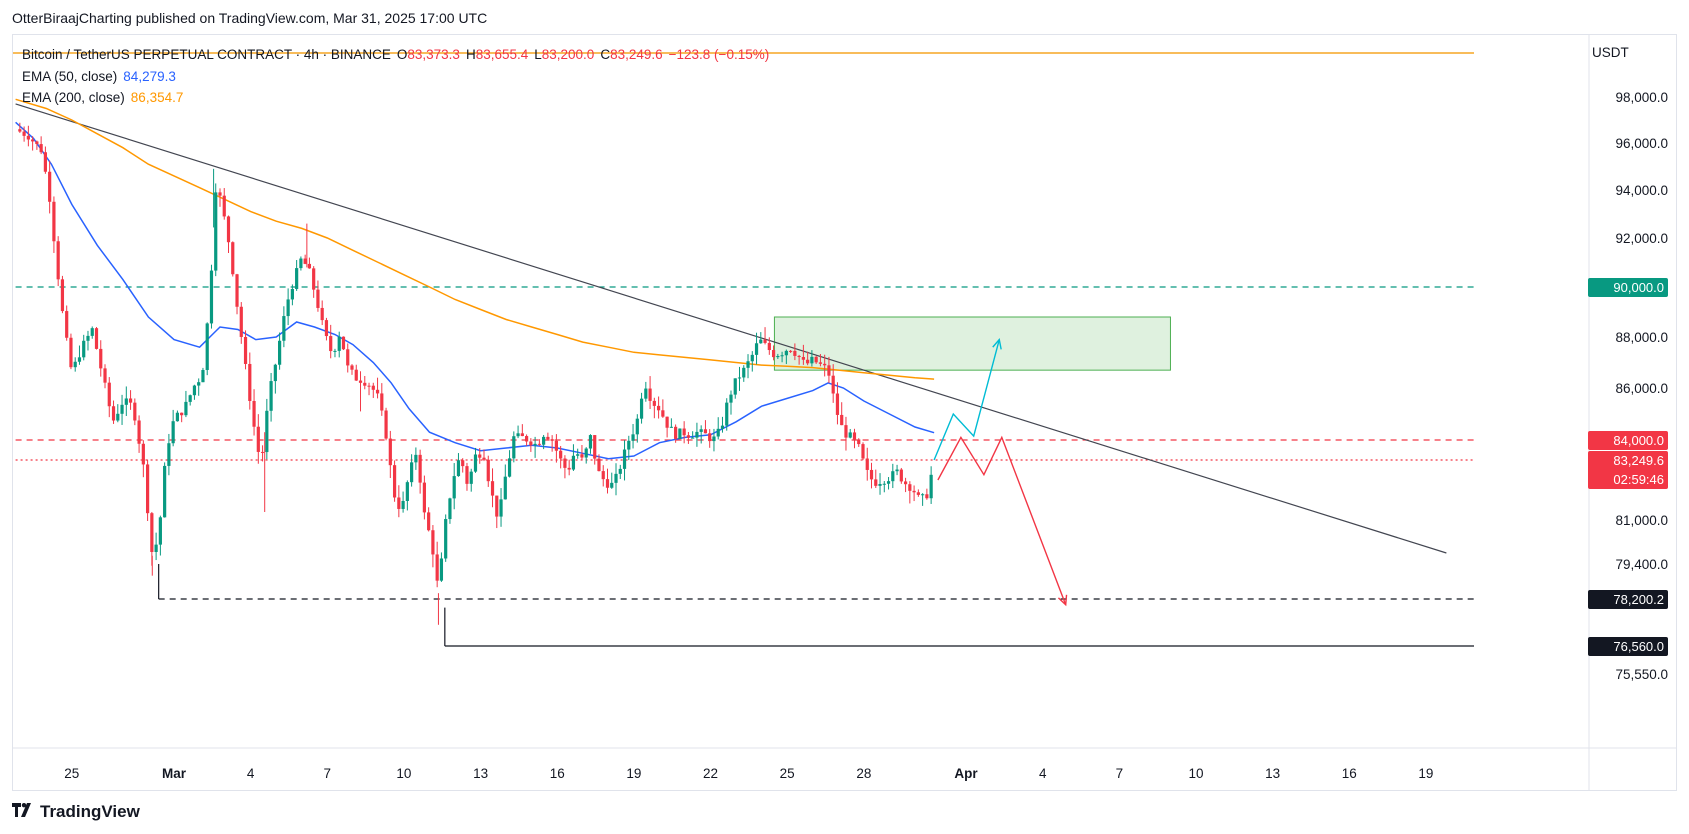  What do you see at coordinates (1628, 287) in the screenshot?
I see `price-tag-0: 90,000.0` at bounding box center [1628, 287].